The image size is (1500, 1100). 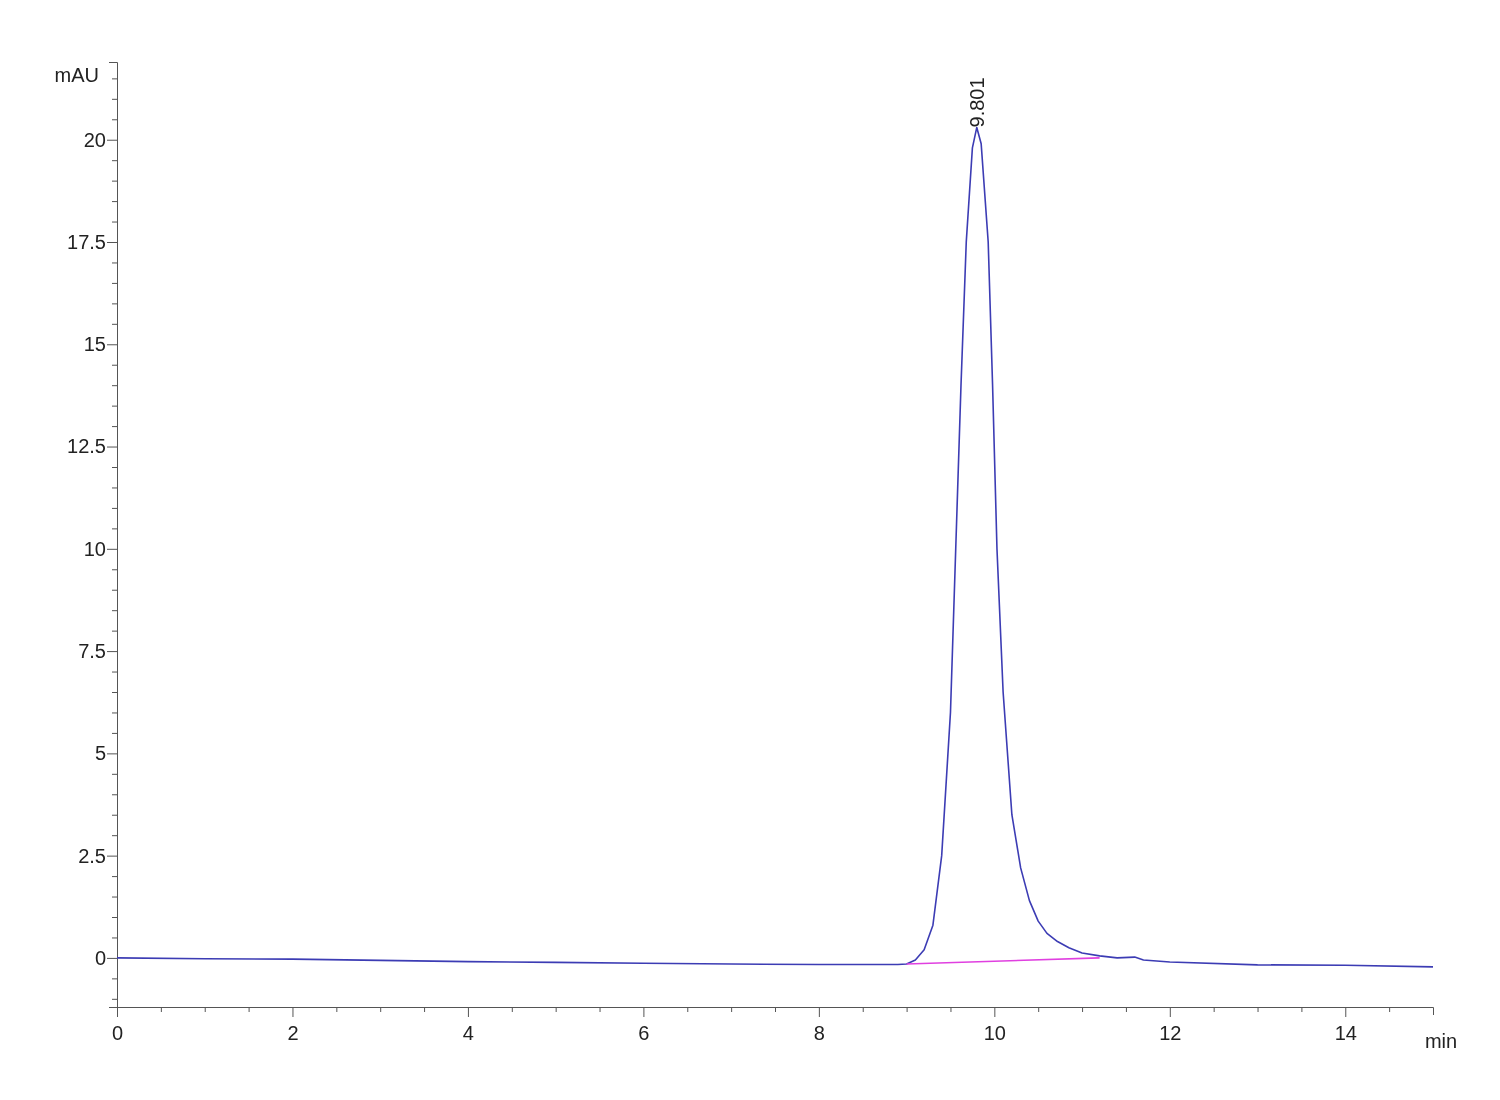 I want to click on y-tick-label: 20, so click(x=94, y=139).